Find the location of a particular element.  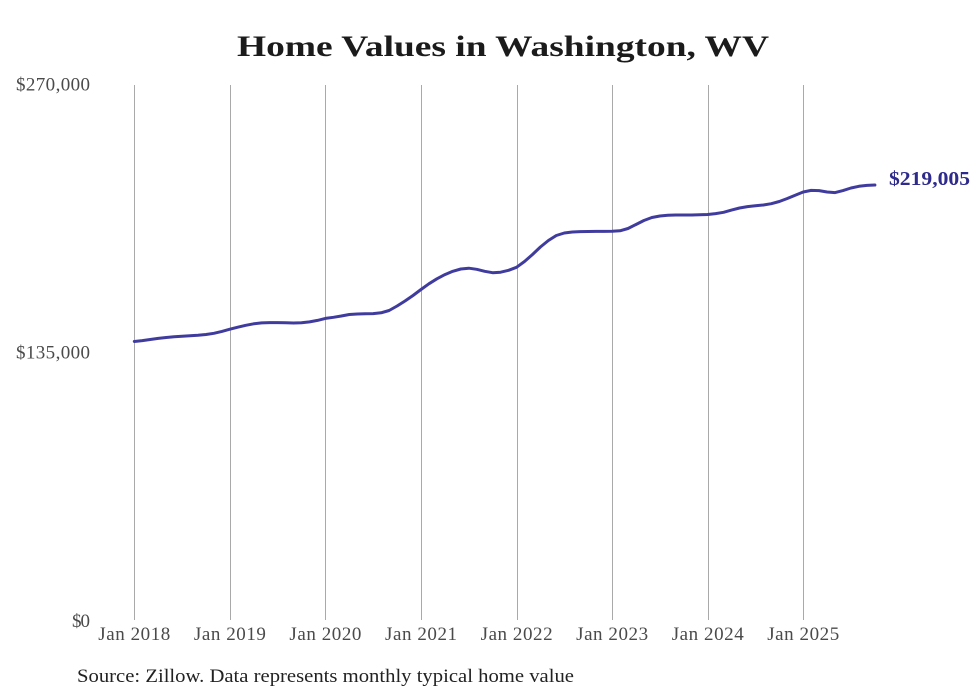

svg-text: Jan 2024 is located at coordinates (708, 634).